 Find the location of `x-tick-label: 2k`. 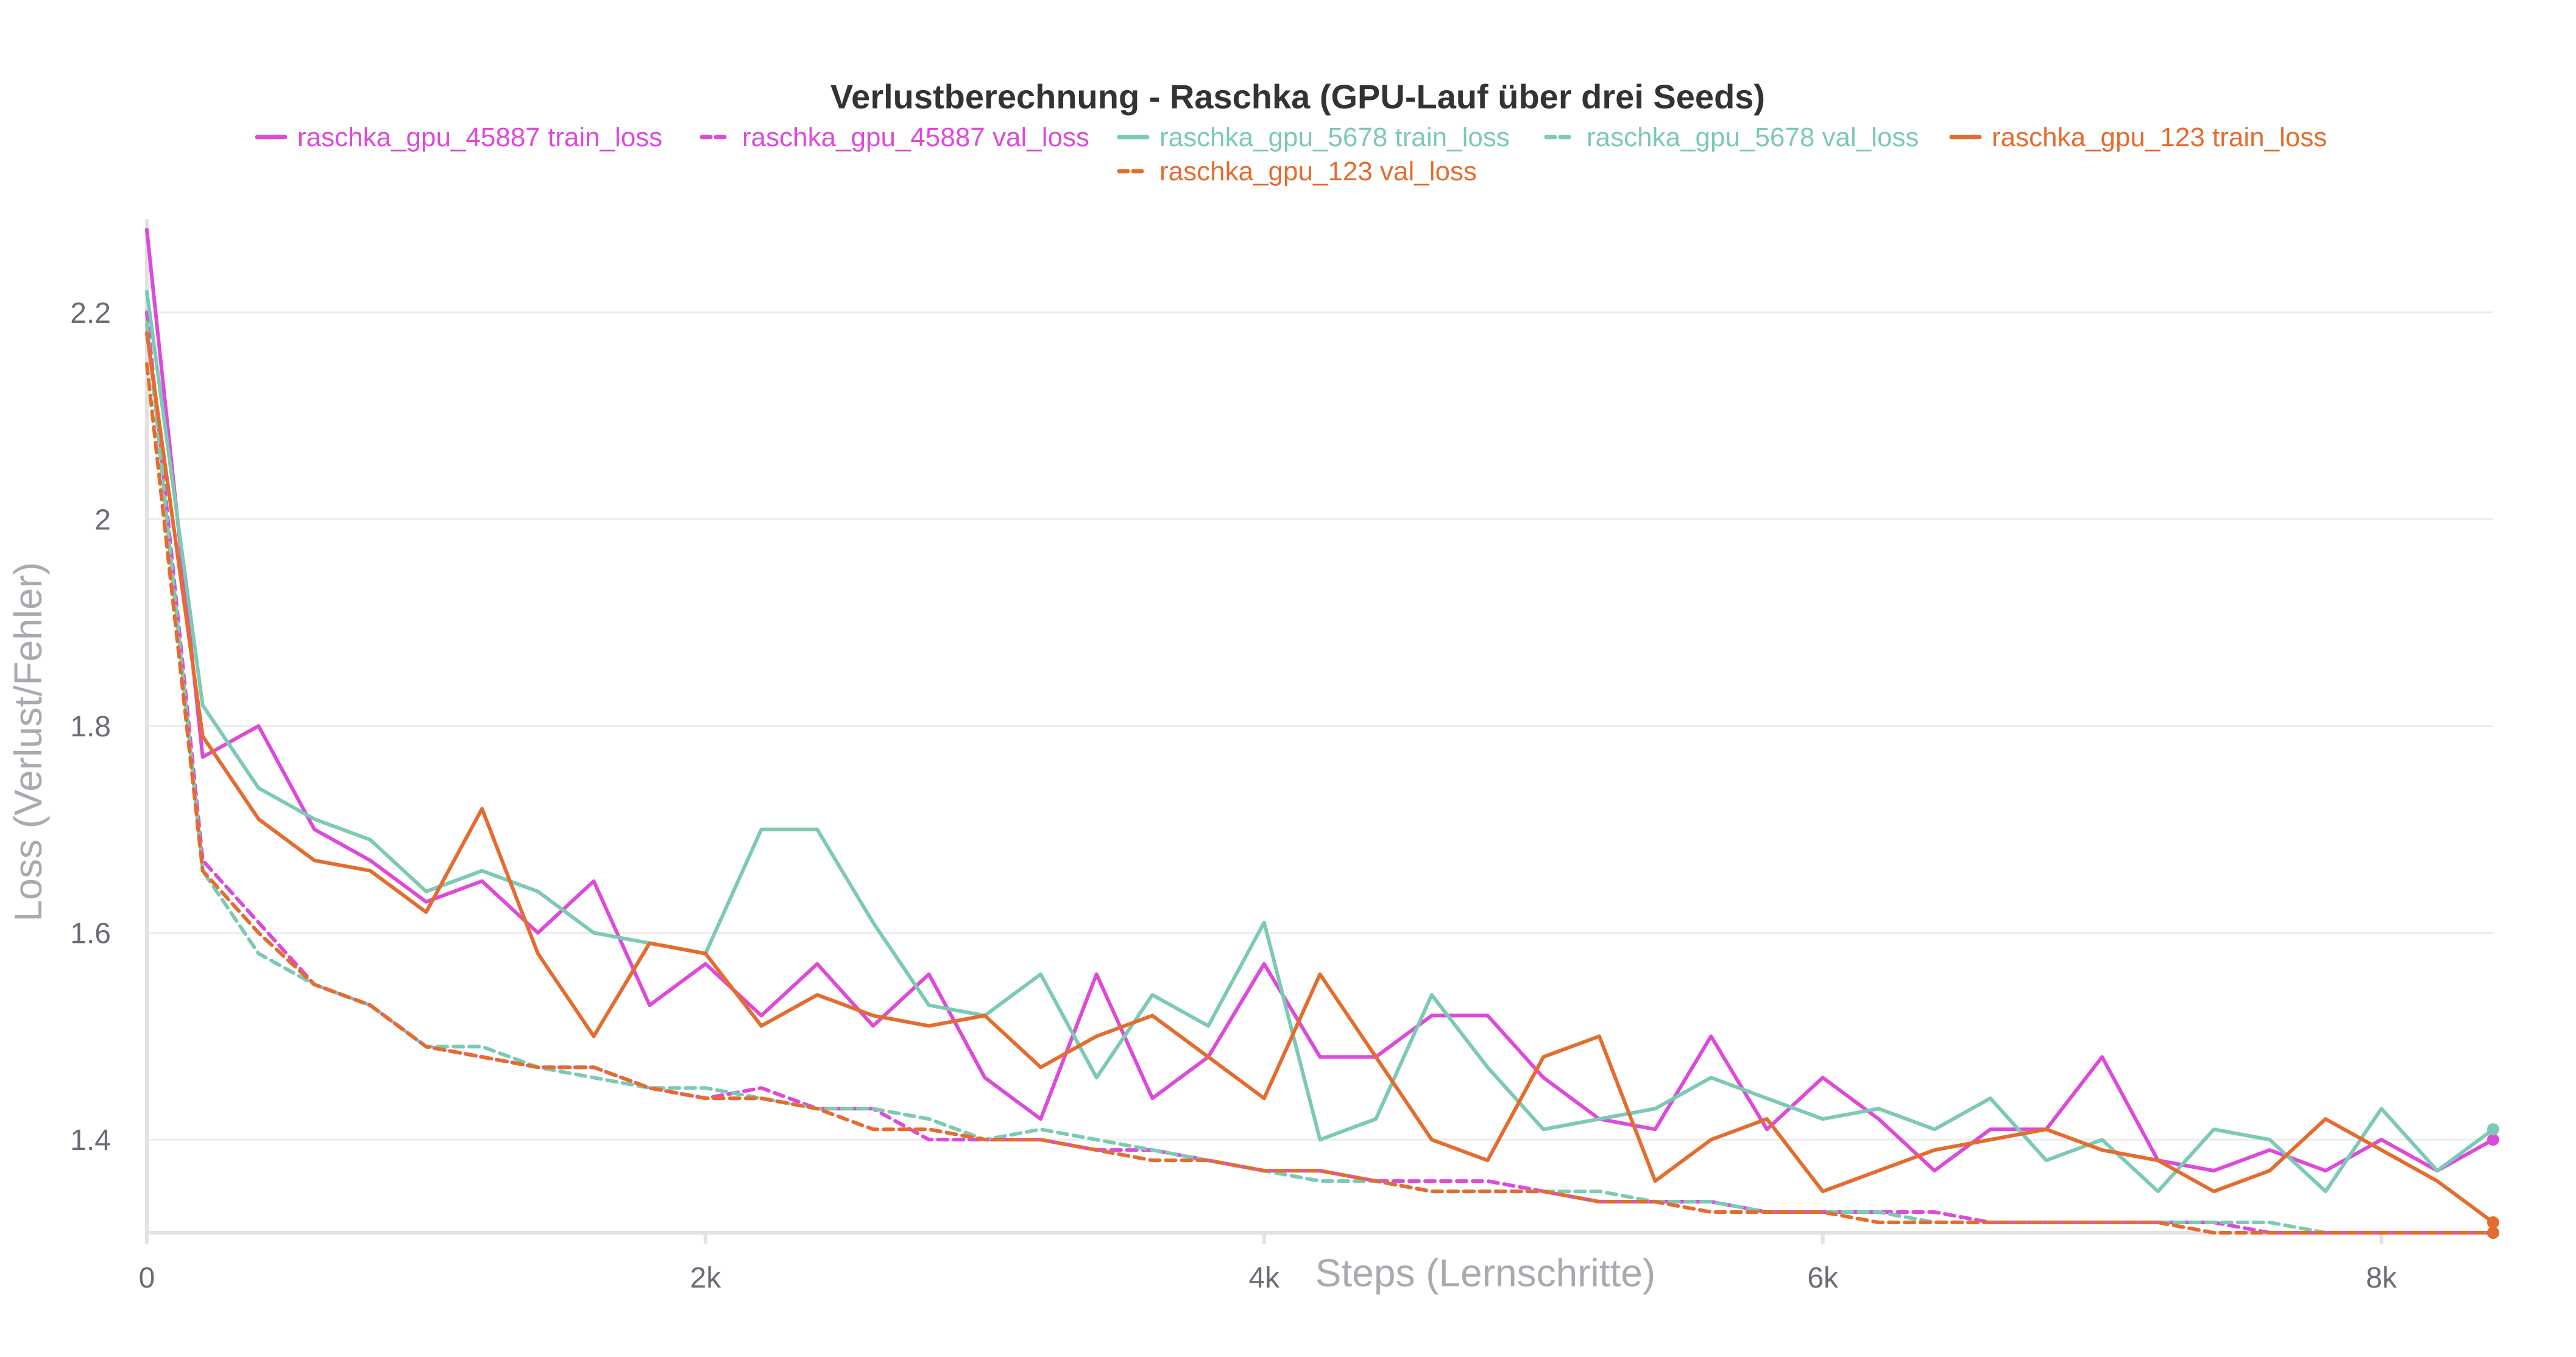

x-tick-label: 2k is located at coordinates (706, 1278).